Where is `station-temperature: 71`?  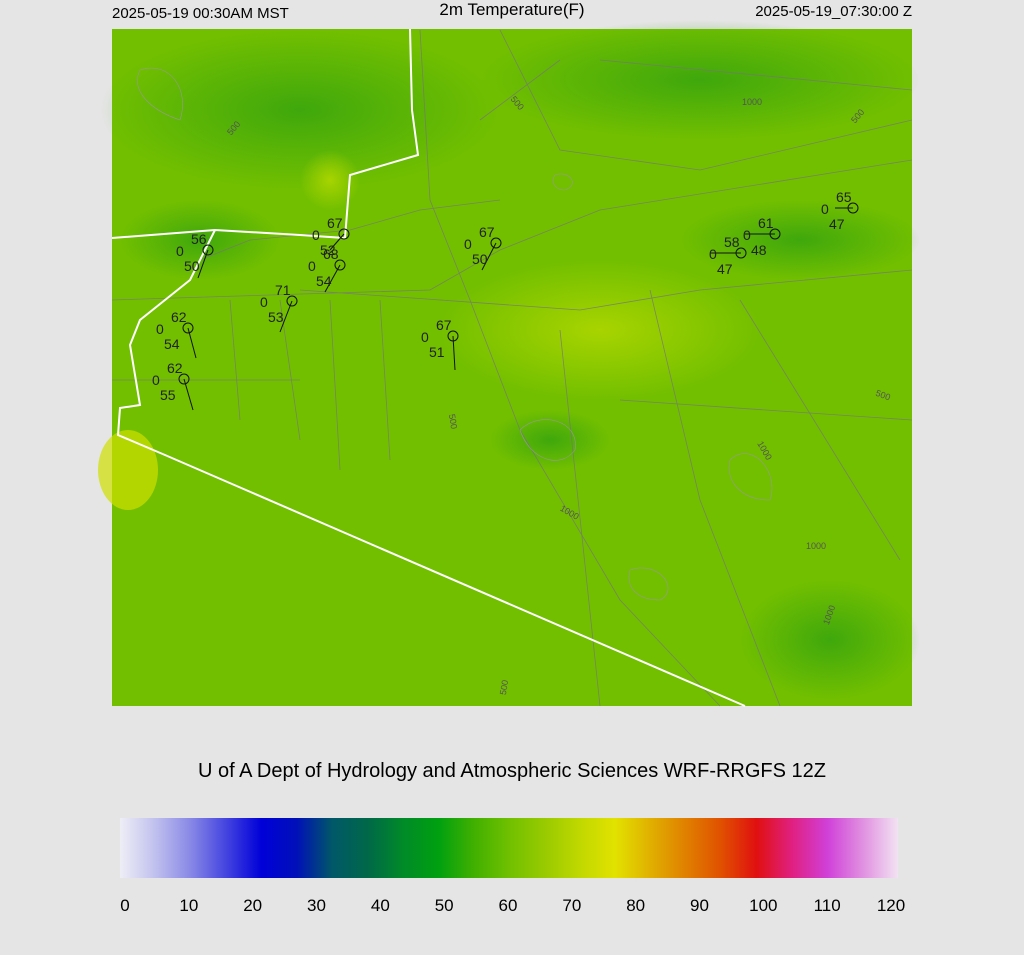
station-temperature: 71 is located at coordinates (283, 290).